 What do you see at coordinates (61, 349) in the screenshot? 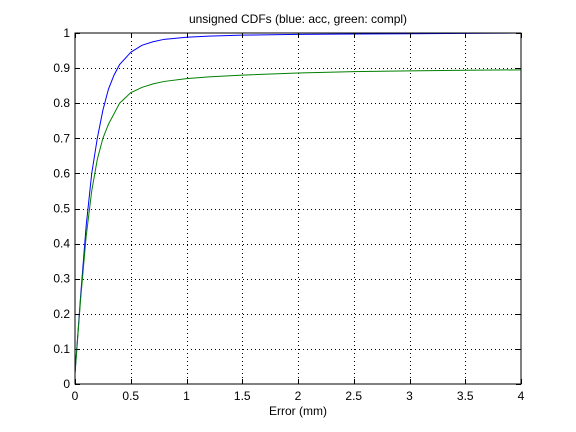
I see `y-tick-label: 0.1` at bounding box center [61, 349].